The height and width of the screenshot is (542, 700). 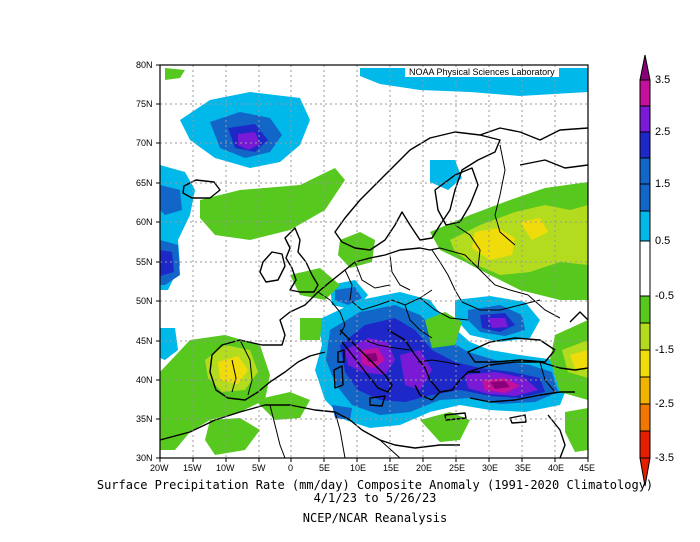 I want to click on lon-label: 20E, so click(x=424, y=468).